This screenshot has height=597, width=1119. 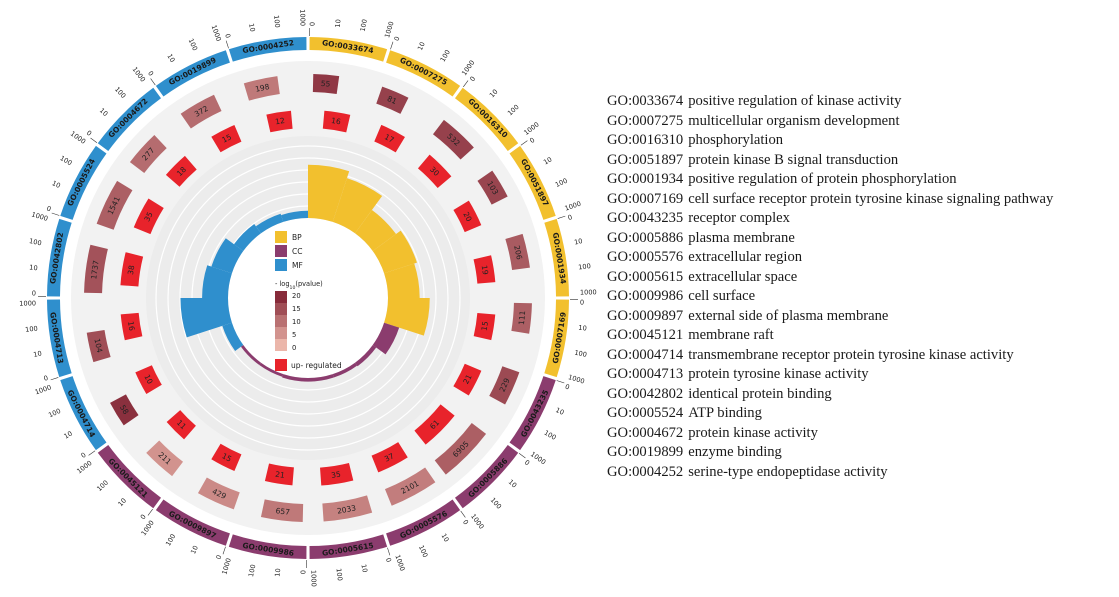 What do you see at coordinates (739, 218) in the screenshot?
I see `legend-go-name: receptor complex` at bounding box center [739, 218].